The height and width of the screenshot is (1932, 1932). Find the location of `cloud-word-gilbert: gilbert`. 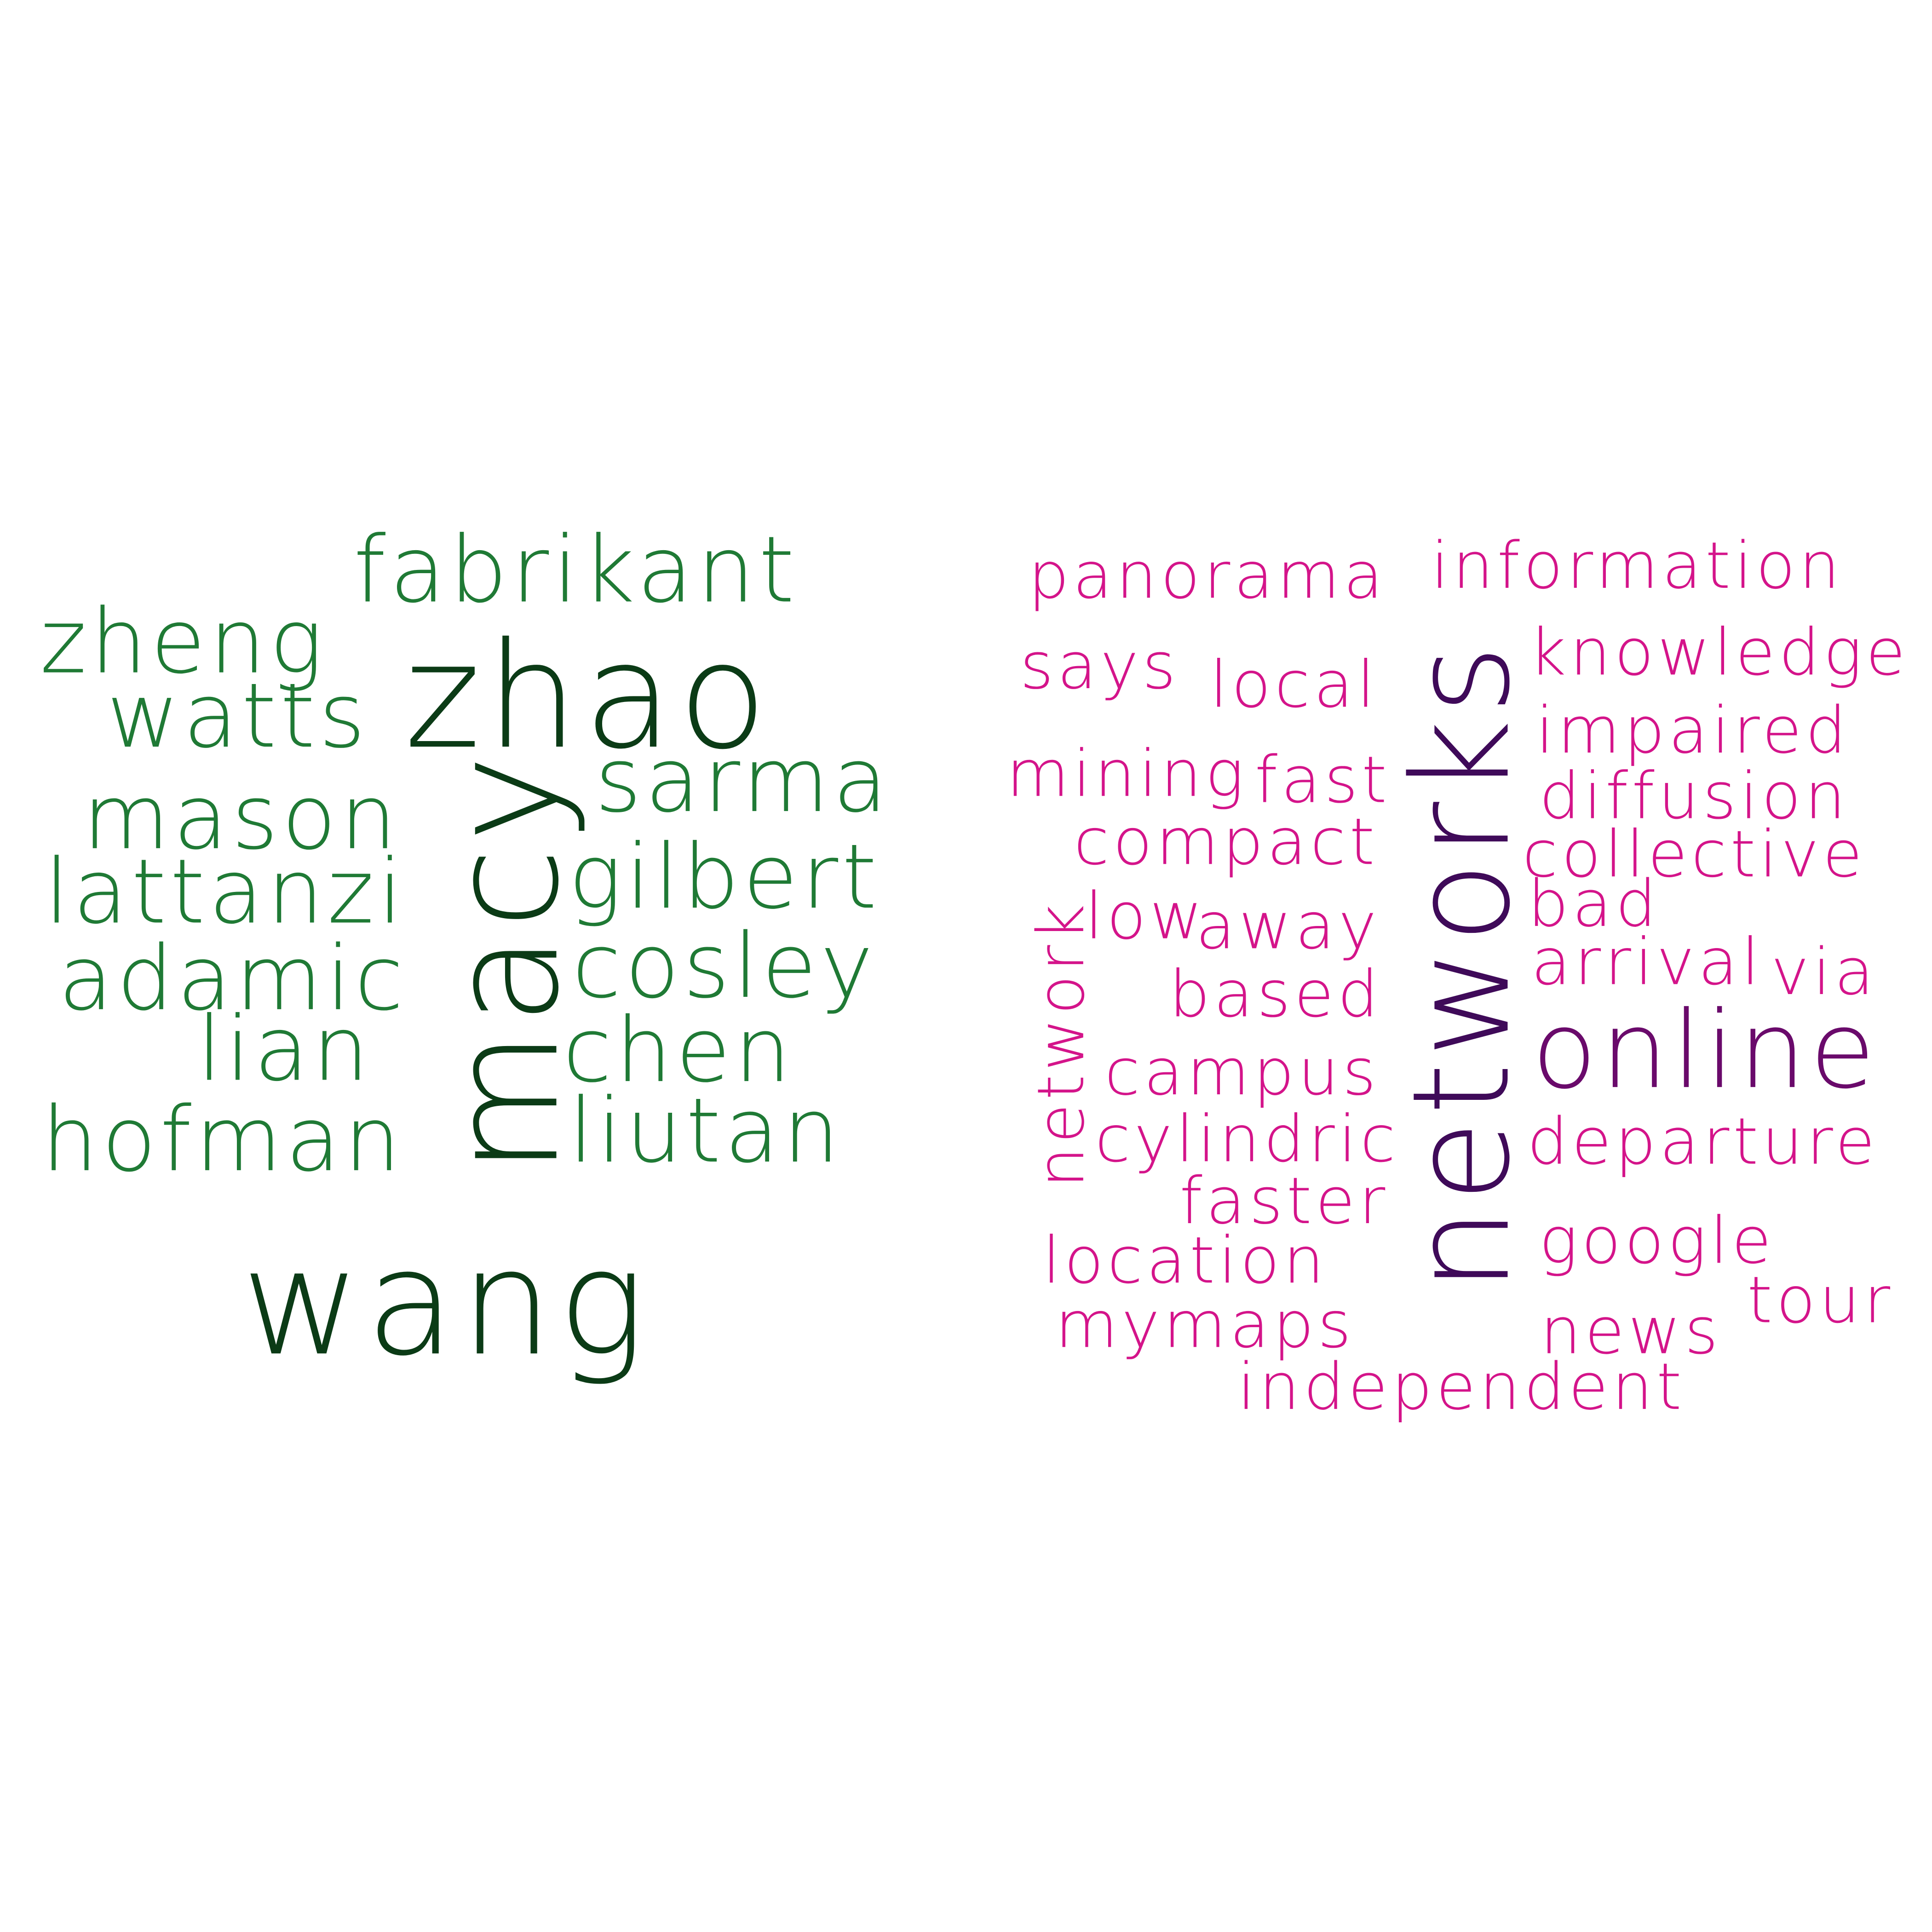

cloud-word-gilbert: gilbert is located at coordinates (725, 877).